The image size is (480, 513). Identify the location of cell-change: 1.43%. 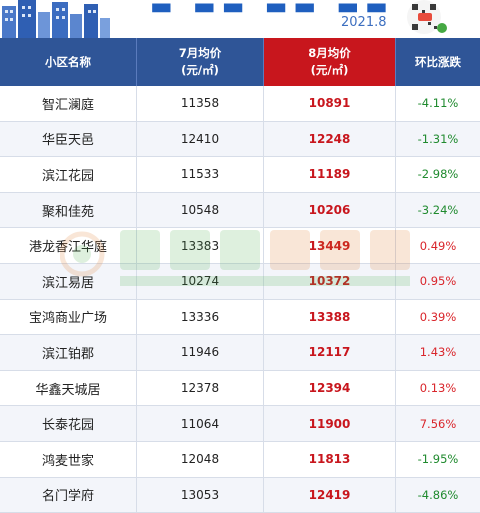
(438, 352).